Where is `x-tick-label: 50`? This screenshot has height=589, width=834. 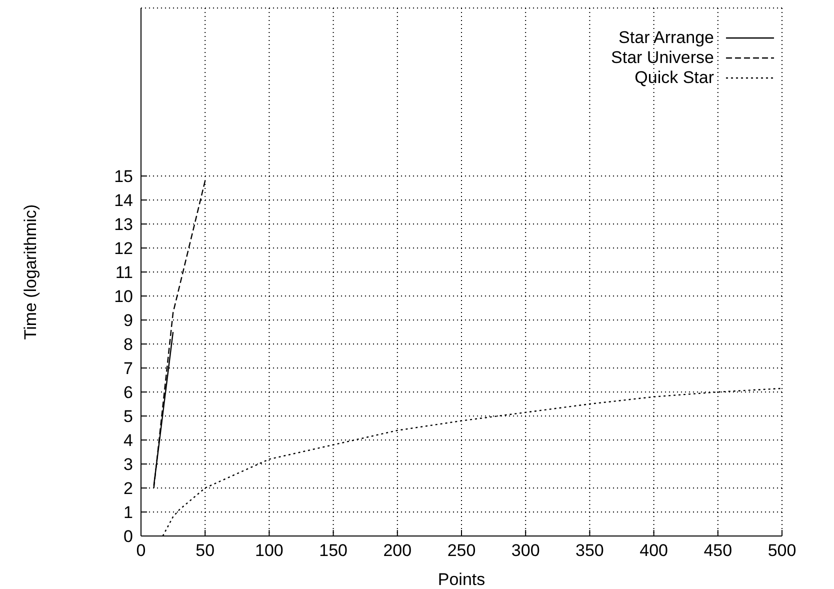
x-tick-label: 50 is located at coordinates (205, 550).